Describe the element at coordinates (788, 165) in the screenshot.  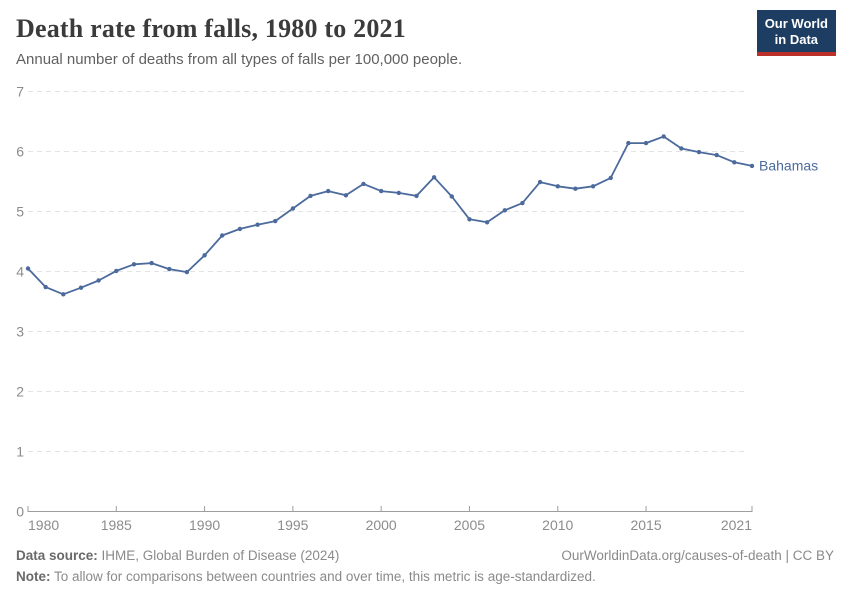
I see `series-end-label: Bahamas` at that location.